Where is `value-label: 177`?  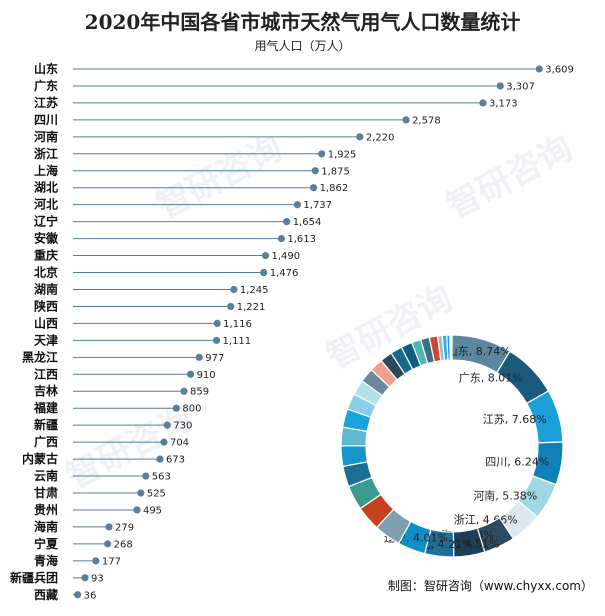
value-label: 177 is located at coordinates (111, 561).